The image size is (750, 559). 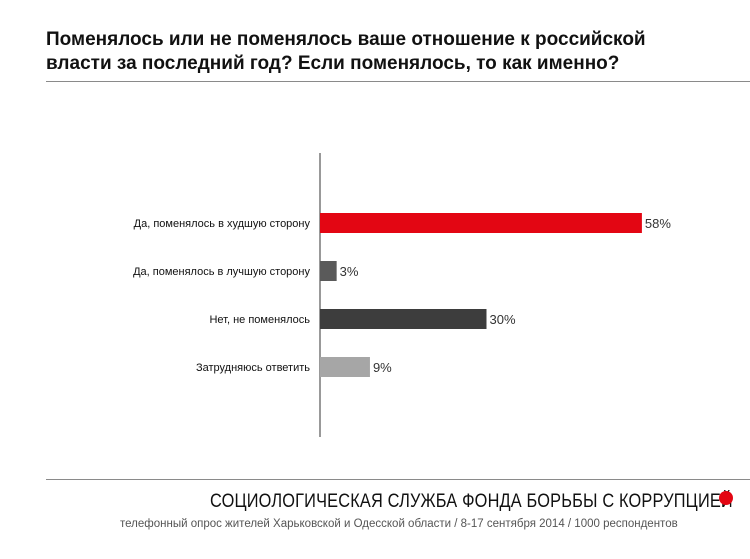 I want to click on value-label: 3%, so click(x=349, y=271).